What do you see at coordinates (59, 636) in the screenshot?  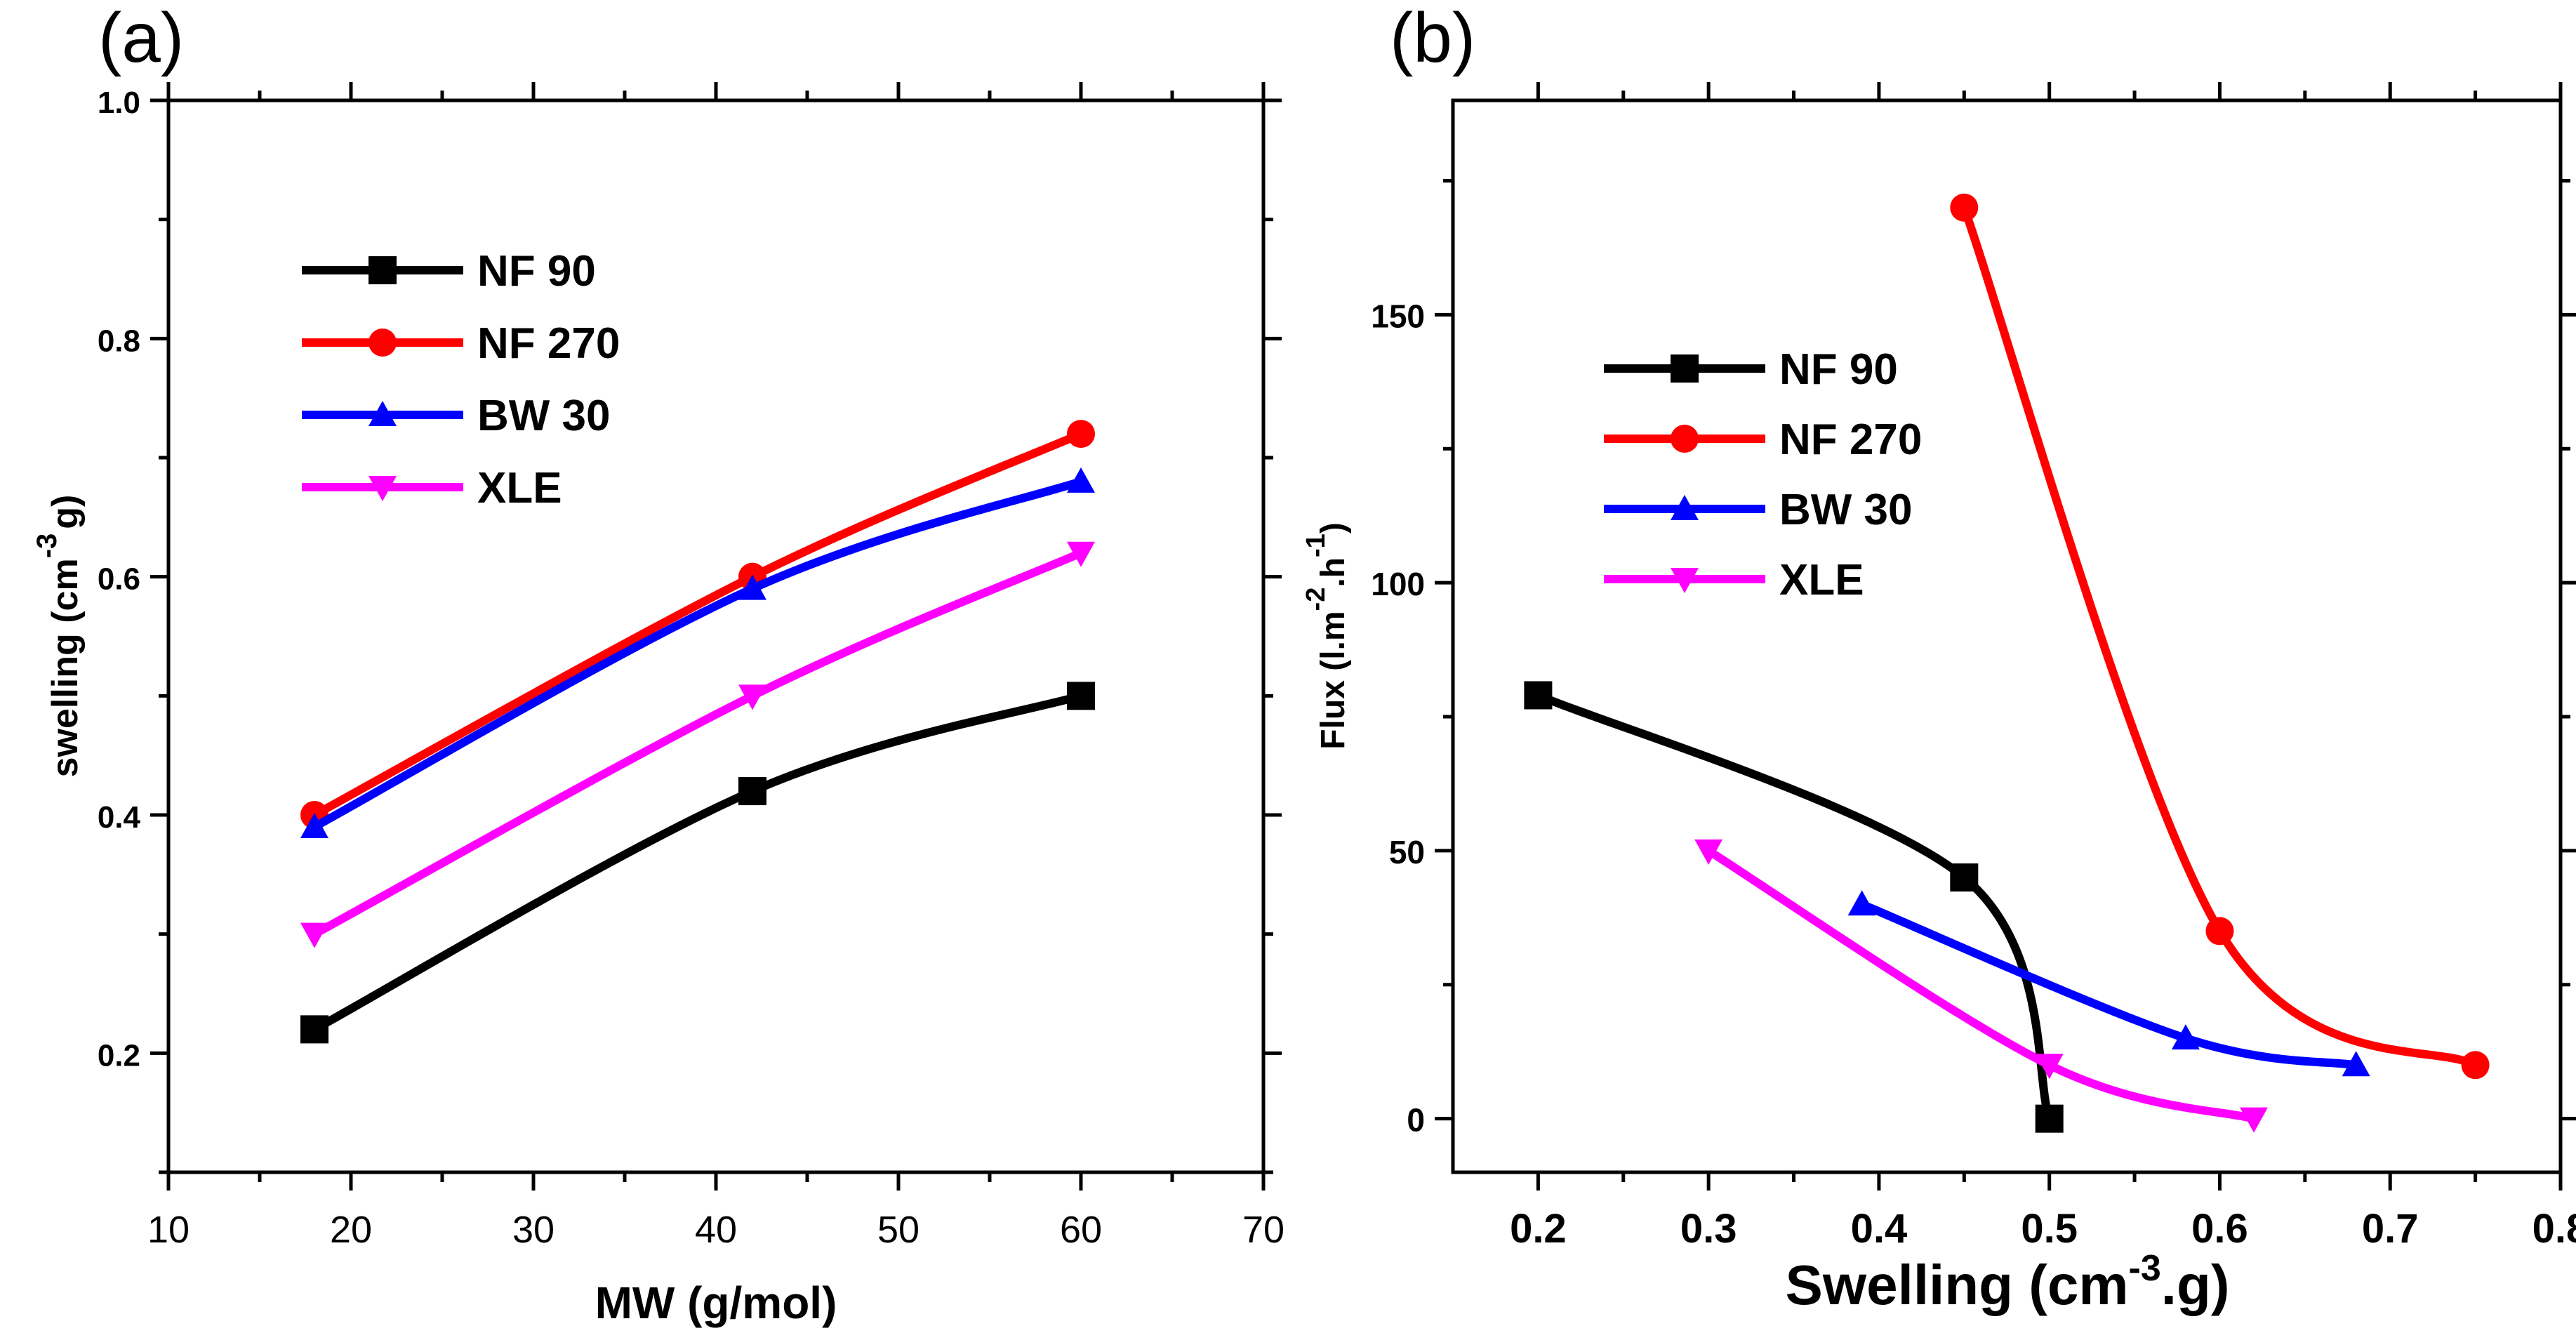 I see `panel-a-y-axis-label: swelling (cm-3g)` at bounding box center [59, 636].